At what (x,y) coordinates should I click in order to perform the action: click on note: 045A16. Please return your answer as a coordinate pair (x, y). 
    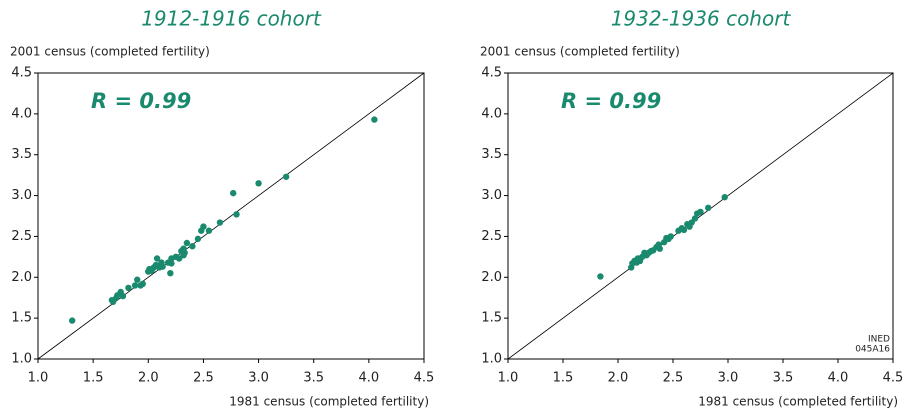
    Looking at the image, I should click on (872, 350).